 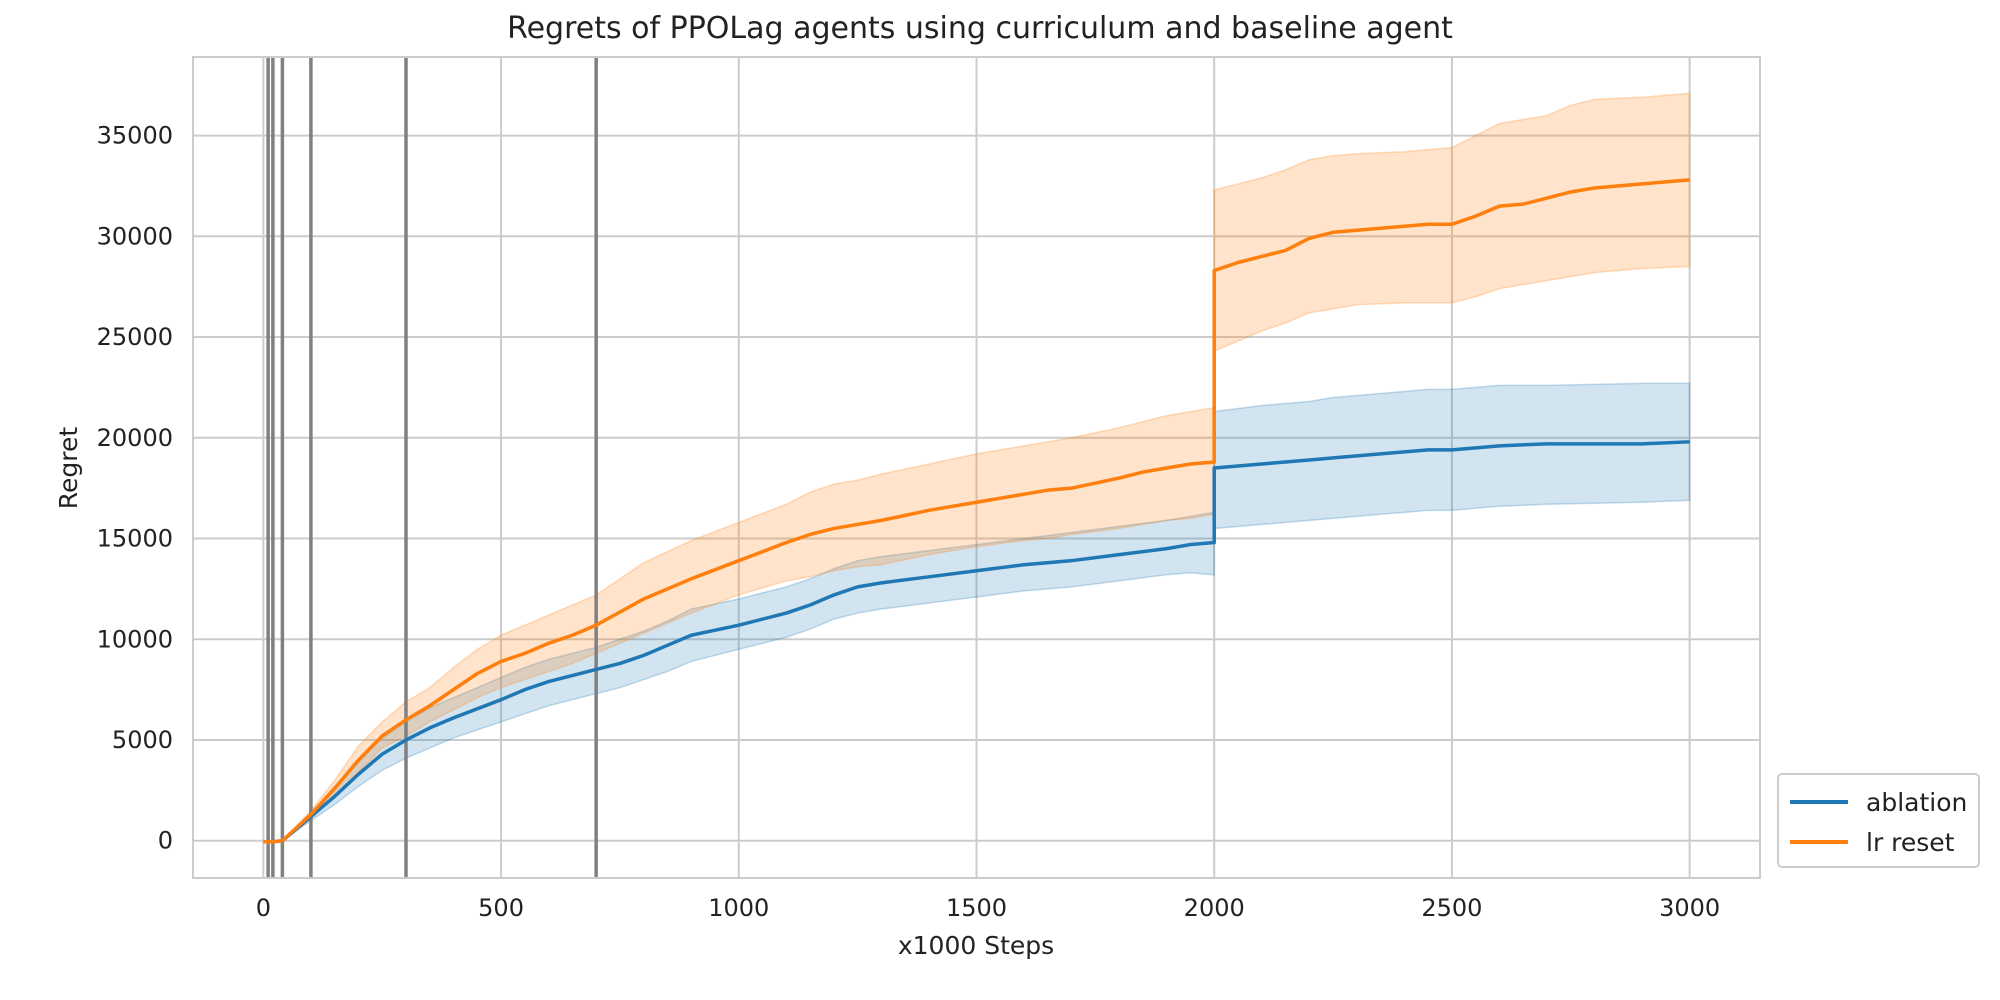 I want to click on y-tick-label: 0, so click(x=165, y=841).